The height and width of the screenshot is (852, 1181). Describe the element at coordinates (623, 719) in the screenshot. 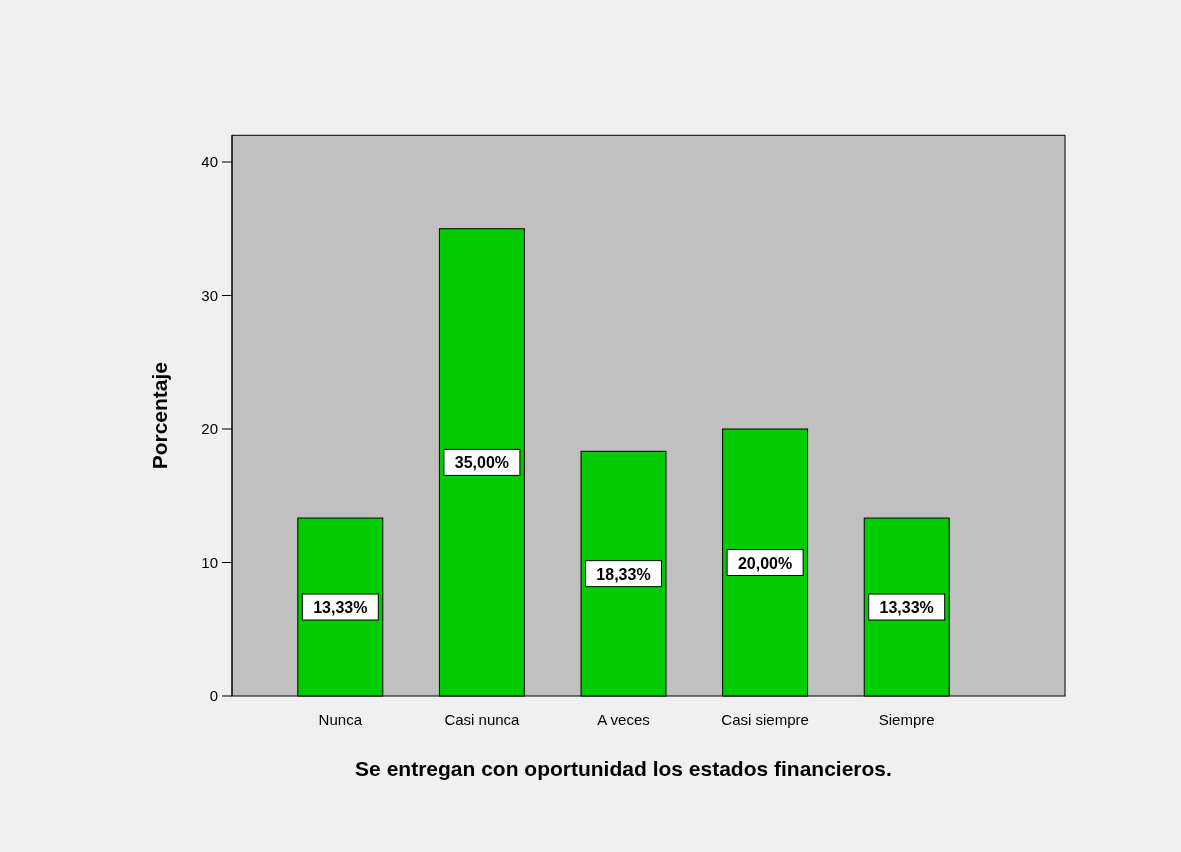

I see `x-tick-label: A veces` at that location.